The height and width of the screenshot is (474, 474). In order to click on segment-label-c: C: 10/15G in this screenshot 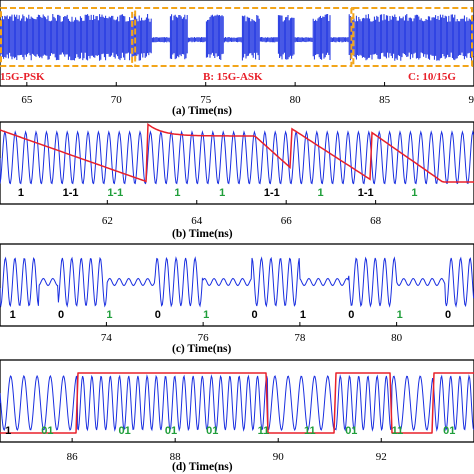, I will do `click(432, 77)`.